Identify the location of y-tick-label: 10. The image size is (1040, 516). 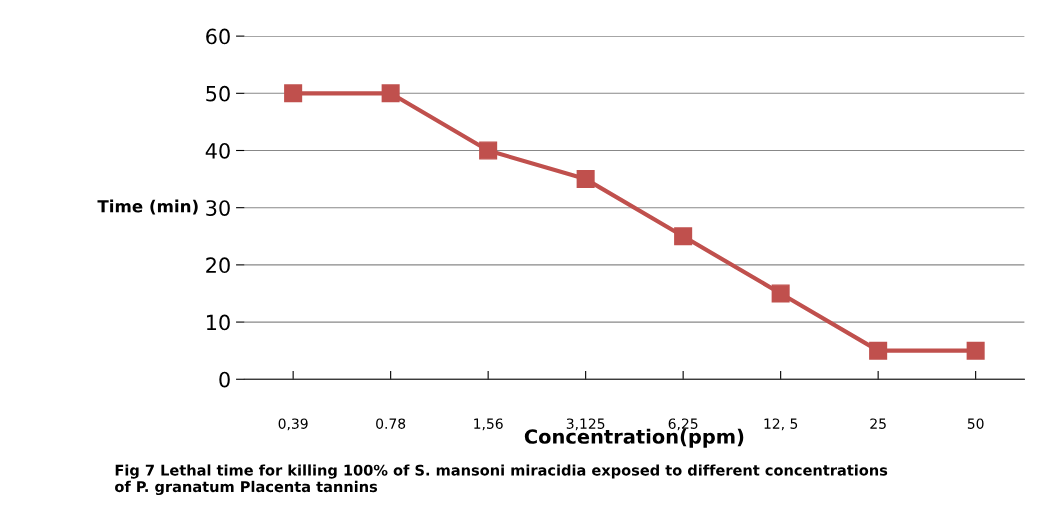
(218, 322).